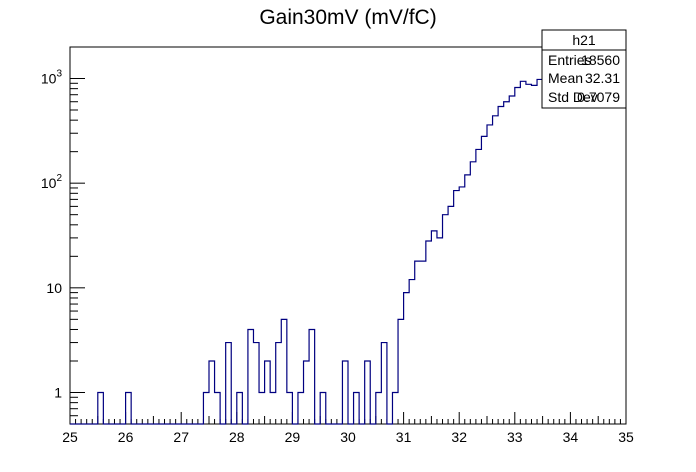  I want to click on stats-entries-value: 18560, so click(600, 60).